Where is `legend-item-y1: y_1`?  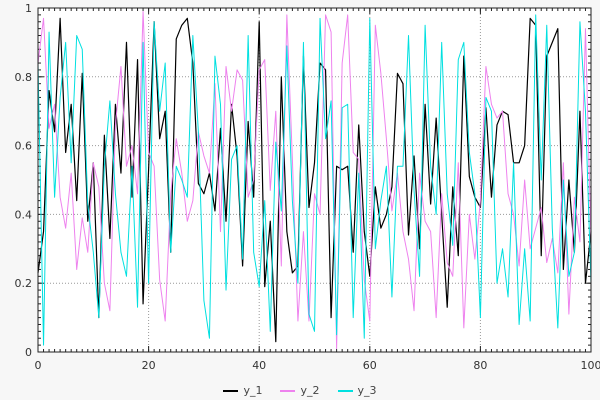 legend-item-y1: y_1 is located at coordinates (242, 390).